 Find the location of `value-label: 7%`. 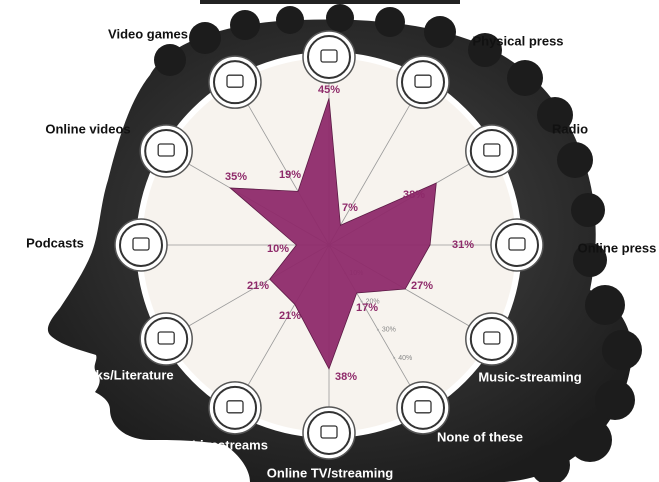

value-label: 7% is located at coordinates (350, 208).